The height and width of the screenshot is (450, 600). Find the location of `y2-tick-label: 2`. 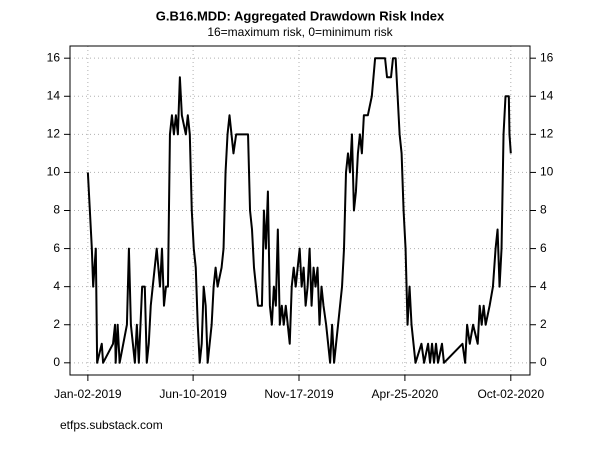

y2-tick-label: 2 is located at coordinates (543, 324).